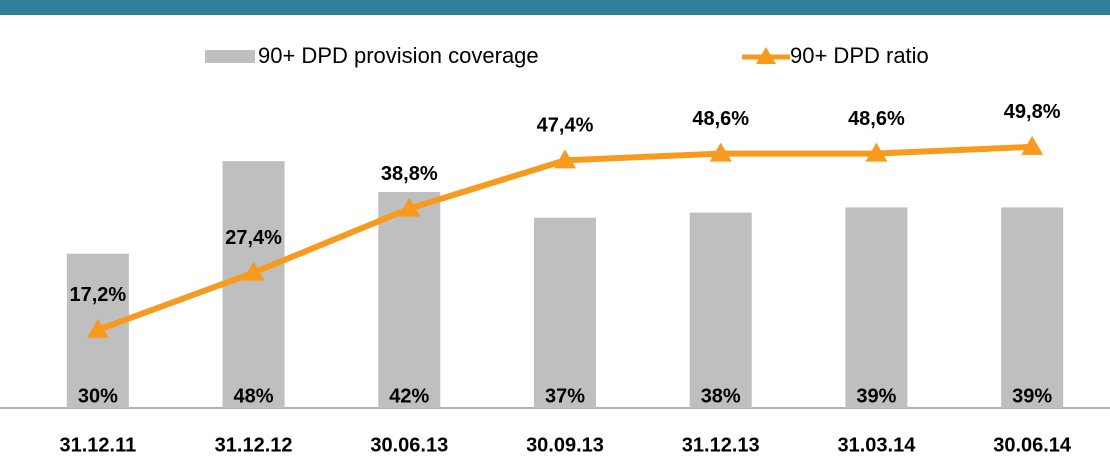 The height and width of the screenshot is (466, 1110). I want to click on header-band, so click(555, 7).